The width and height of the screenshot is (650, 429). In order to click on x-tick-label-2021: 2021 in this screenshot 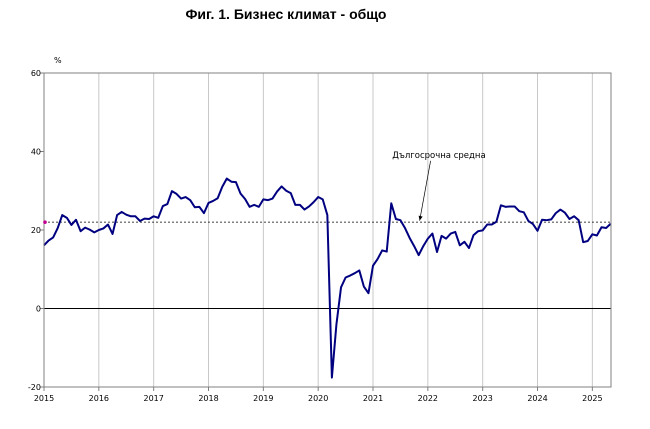, I will do `click(373, 398)`.